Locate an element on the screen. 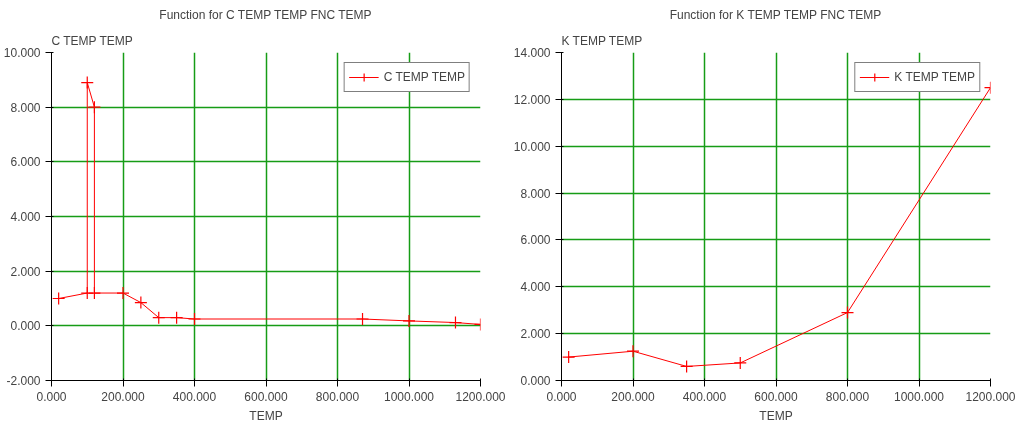  y-axis-title: C TEMP TEMP is located at coordinates (92, 40).